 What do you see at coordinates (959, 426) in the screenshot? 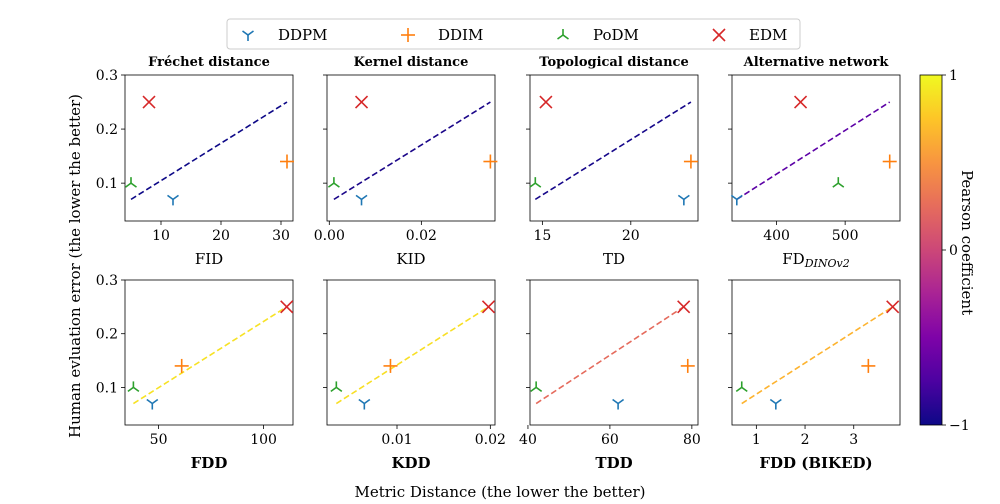
I see `colorbar-tick-label: −1` at bounding box center [959, 426].